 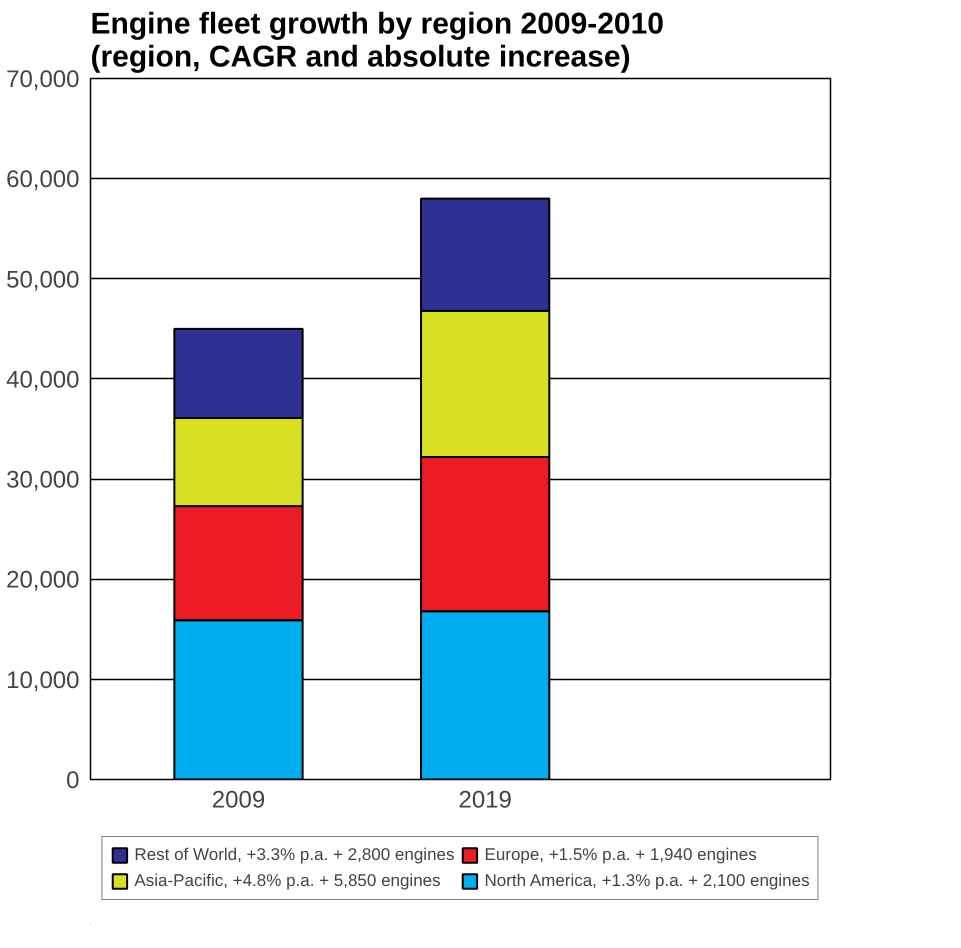 What do you see at coordinates (287, 880) in the screenshot?
I see `legend-label: Asia-Pacific, +4.8% p.a. + 5,850 engines` at bounding box center [287, 880].